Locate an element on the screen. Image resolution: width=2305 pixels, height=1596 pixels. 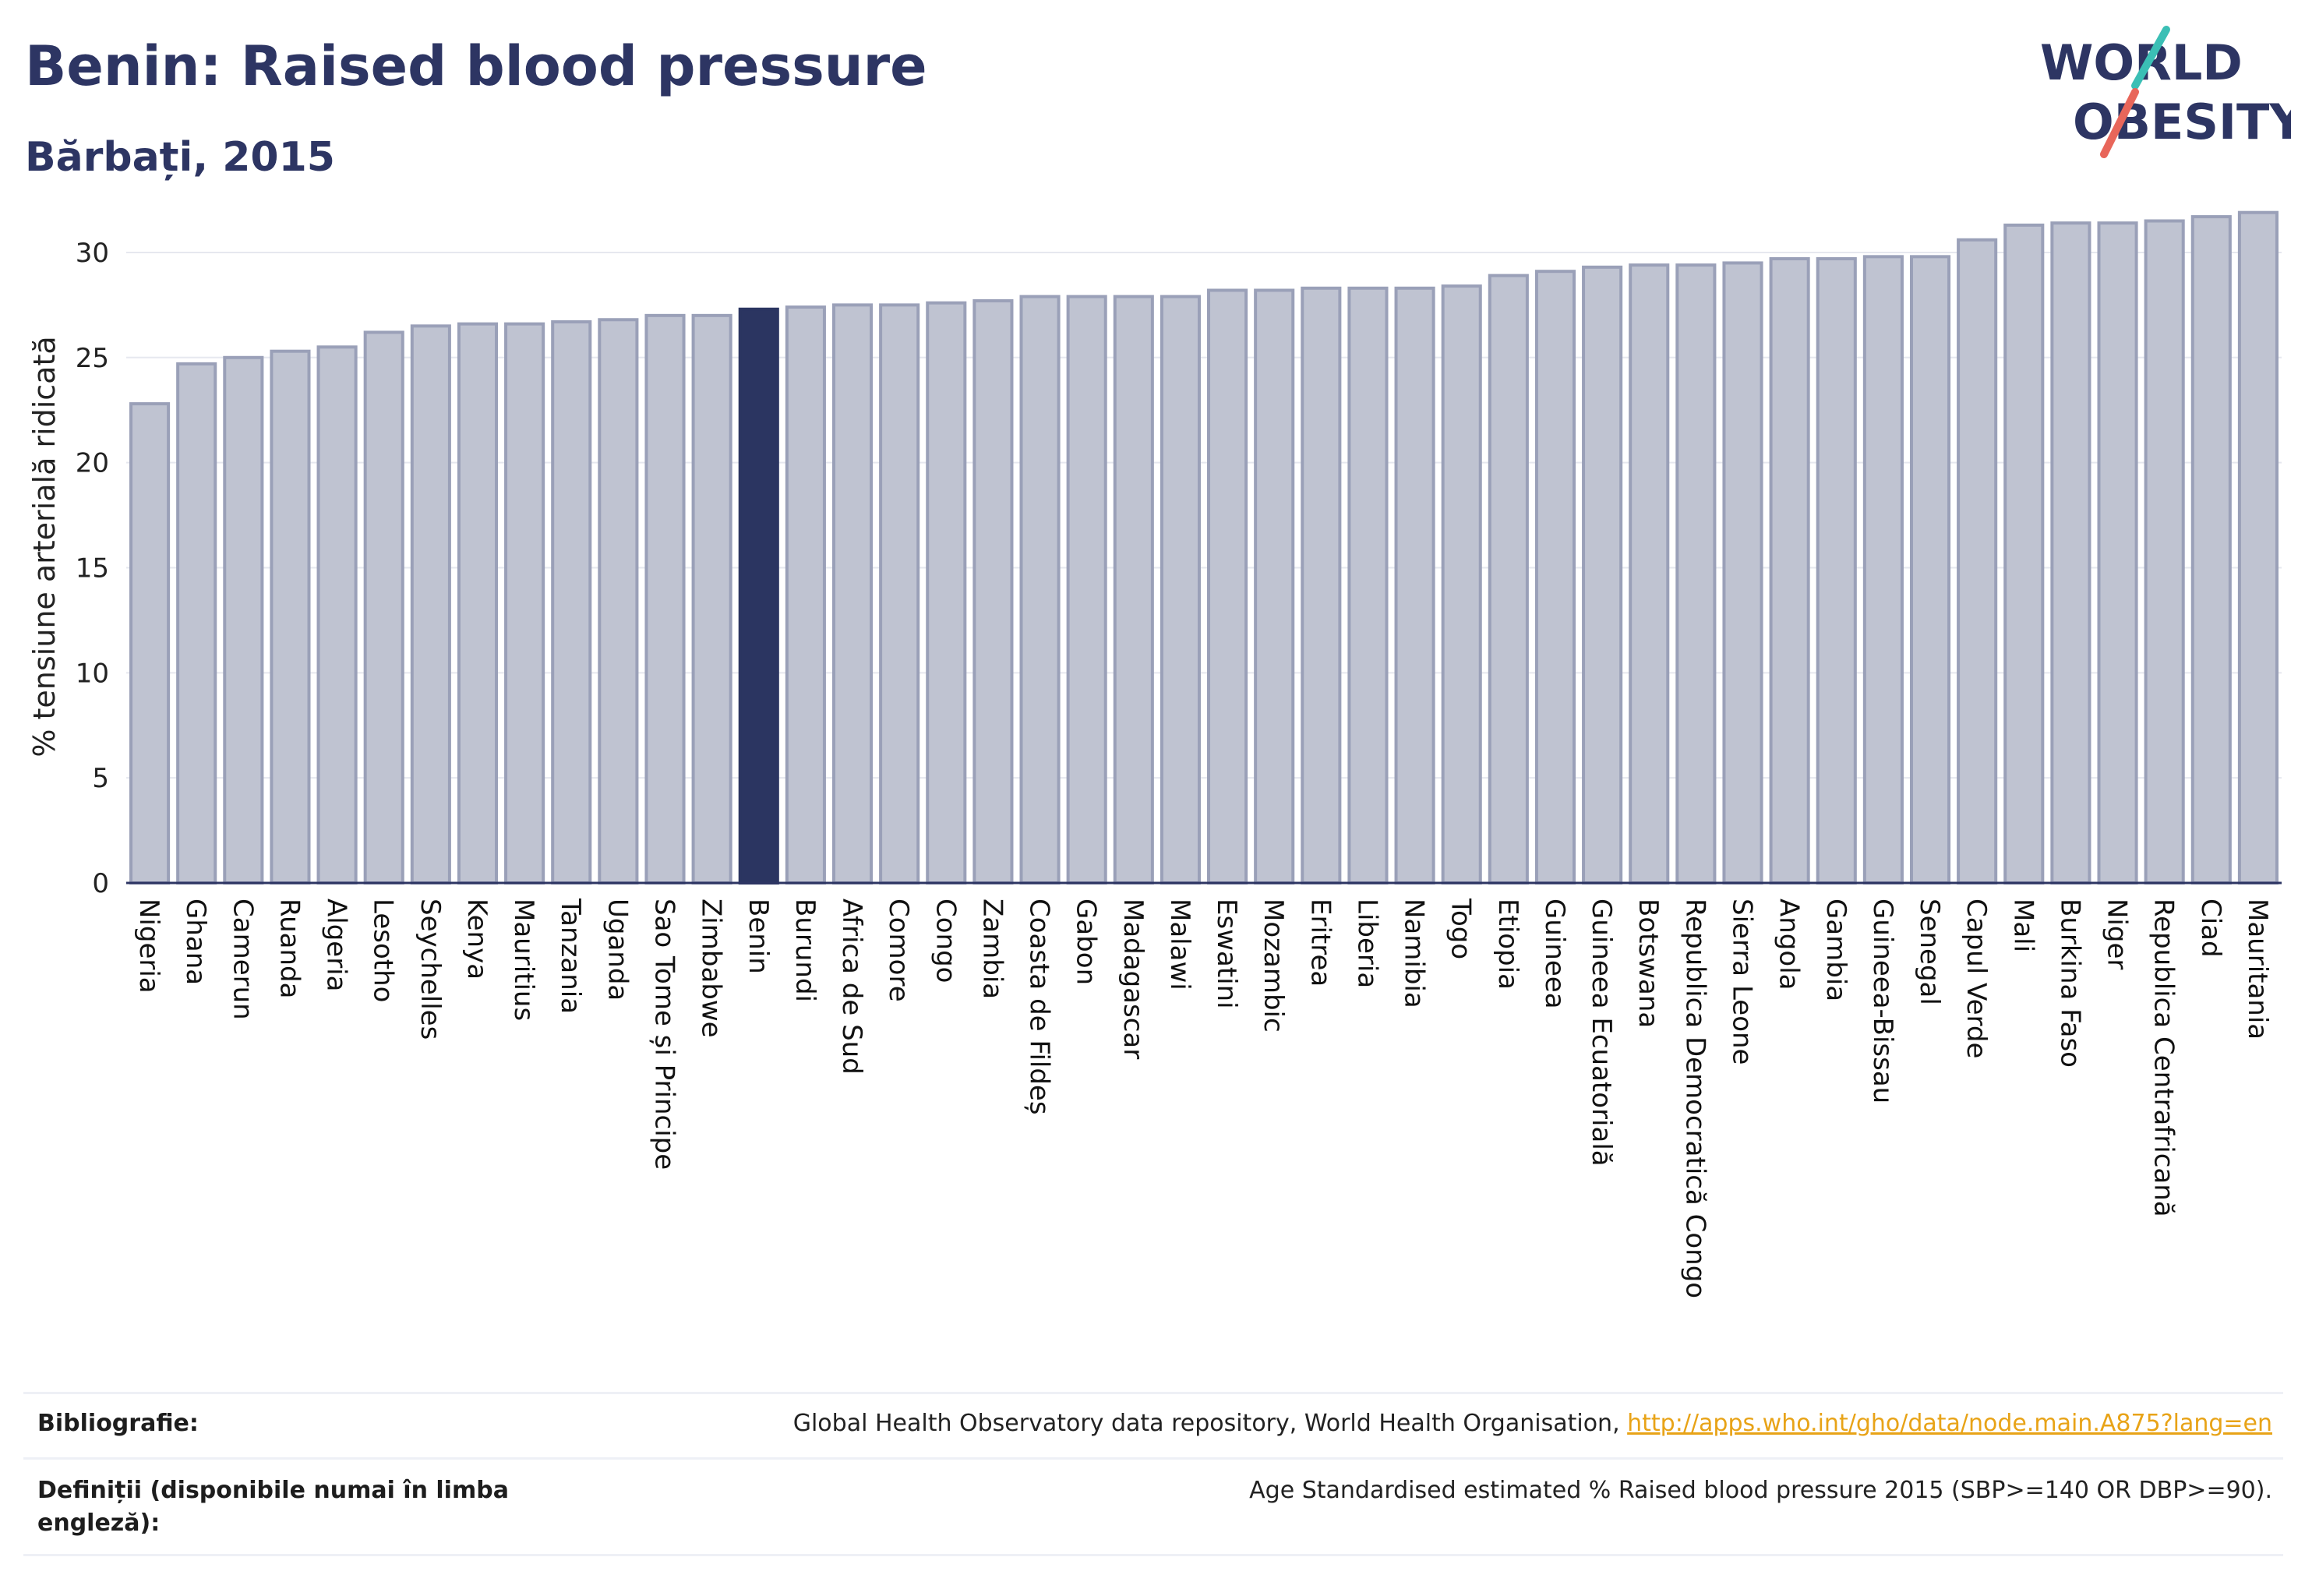
x-tick-label: Congo is located at coordinates (946, 941).